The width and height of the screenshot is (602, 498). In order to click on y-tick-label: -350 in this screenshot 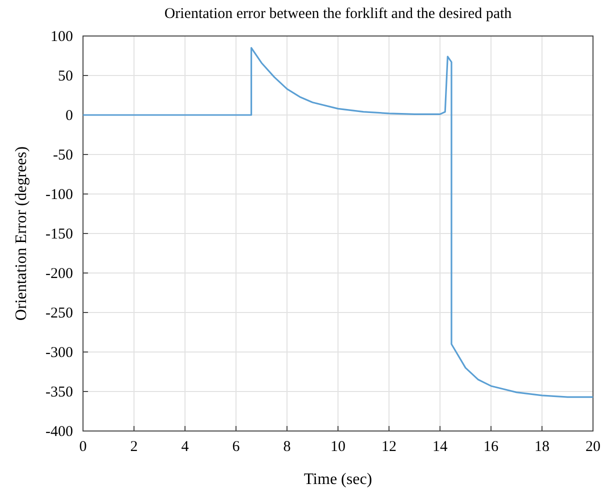, I will do `click(59, 392)`.